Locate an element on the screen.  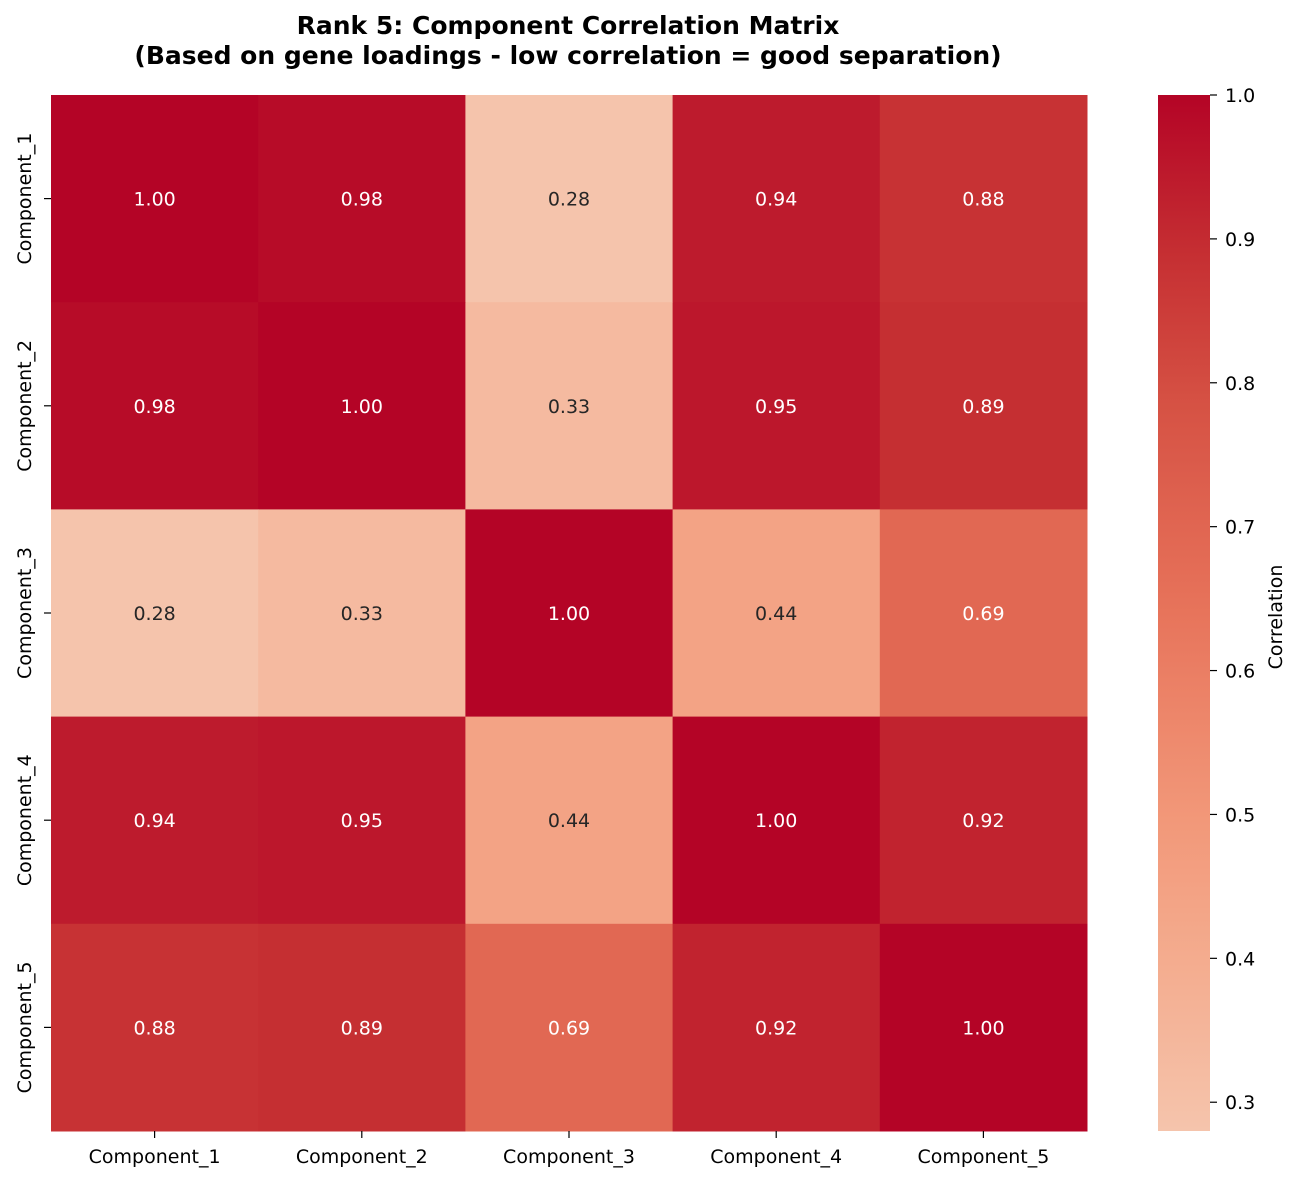
cell-value-label-1-1: 1.00 is located at coordinates (154, 200).